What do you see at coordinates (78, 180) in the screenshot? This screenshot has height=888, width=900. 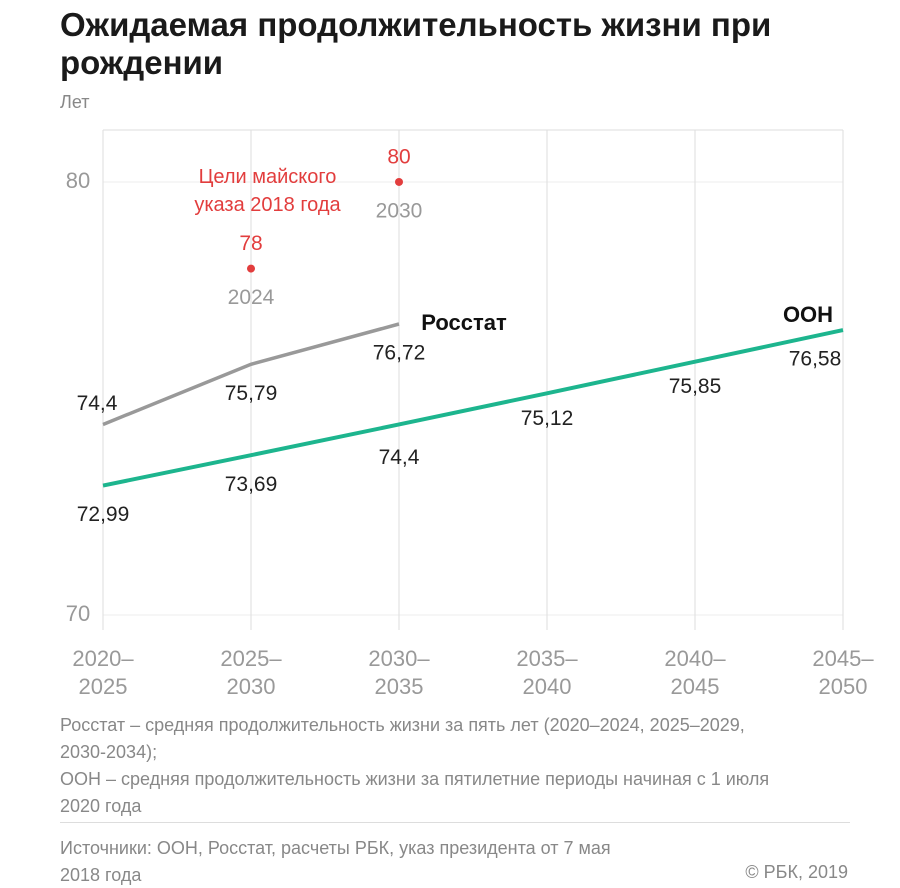 I see `y-tick-label: 80` at bounding box center [78, 180].